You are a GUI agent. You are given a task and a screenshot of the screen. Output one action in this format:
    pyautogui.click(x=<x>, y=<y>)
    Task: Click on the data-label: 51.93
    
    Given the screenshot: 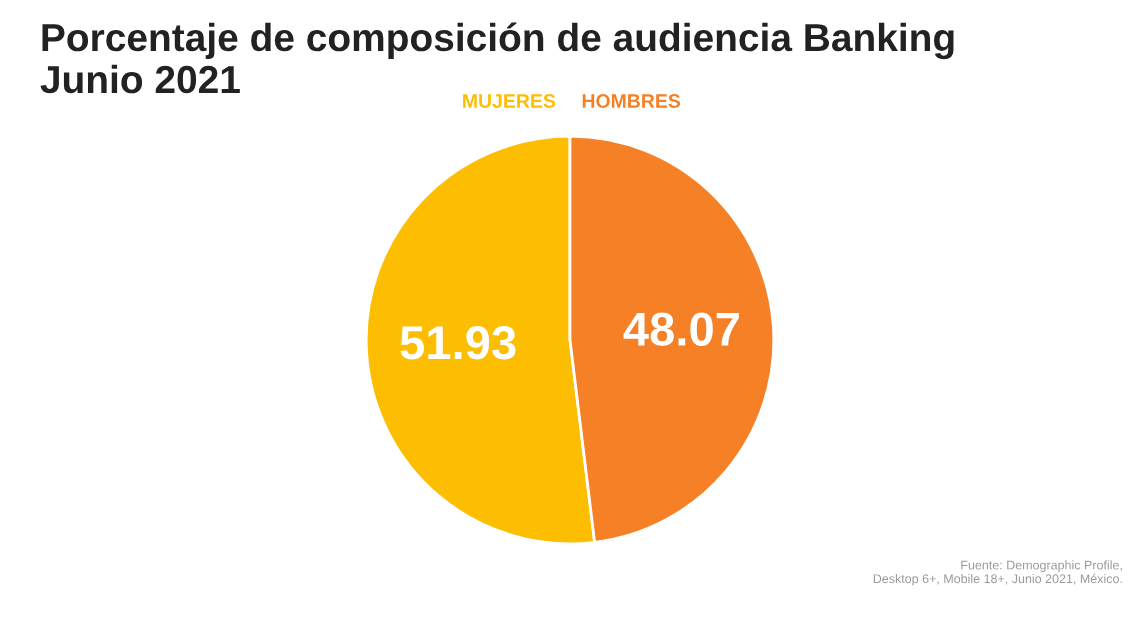 What is the action you would take?
    pyautogui.click(x=458, y=343)
    